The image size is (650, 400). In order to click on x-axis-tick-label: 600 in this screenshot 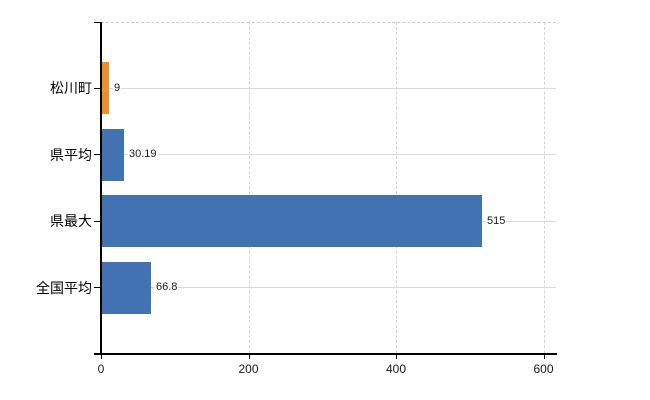, I will do `click(543, 369)`.